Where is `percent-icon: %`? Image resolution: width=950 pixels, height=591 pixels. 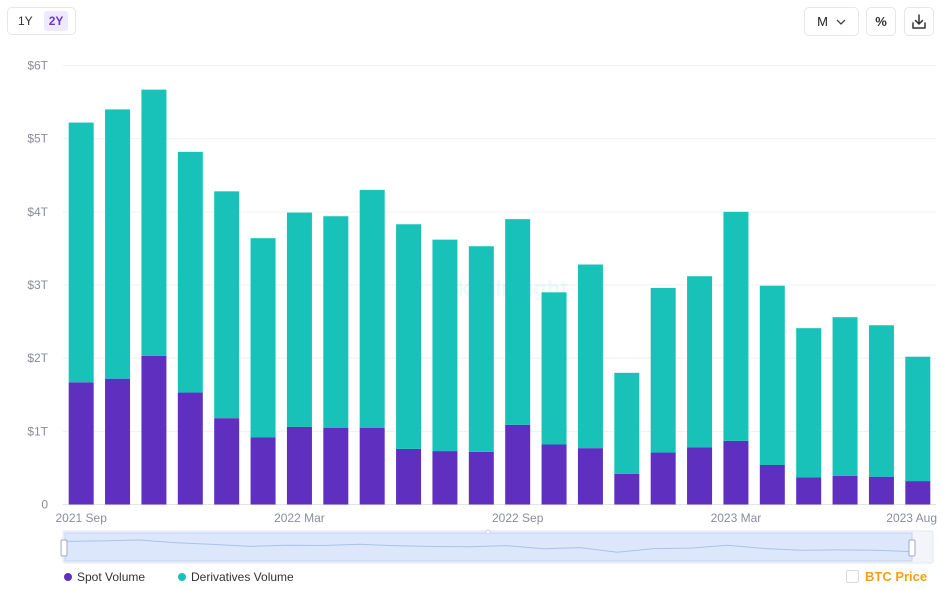 percent-icon: % is located at coordinates (881, 21).